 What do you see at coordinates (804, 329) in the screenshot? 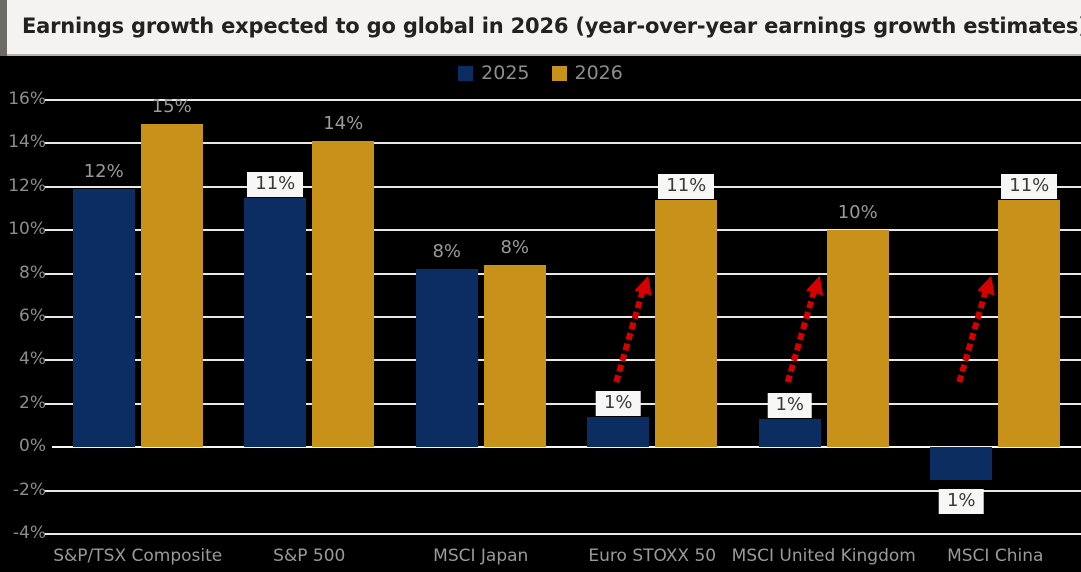
I see `growth-arrow-uk` at bounding box center [804, 329].